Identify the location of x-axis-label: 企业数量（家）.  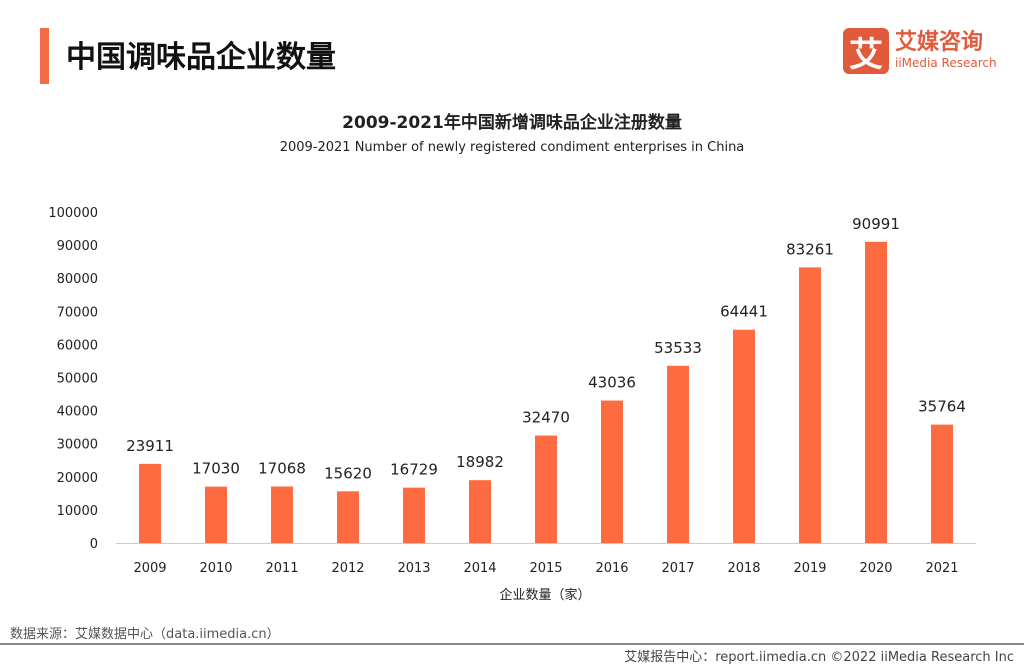
(544, 595).